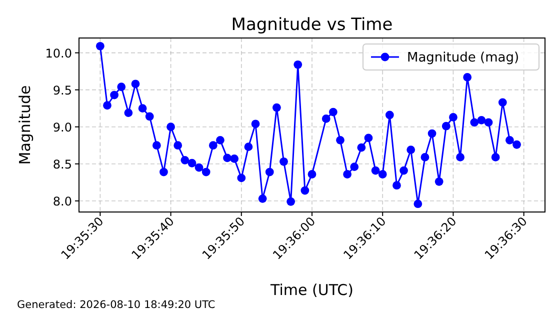 This screenshot has height=314, width=560. I want to click on y-tick-label: 10.0, so click(58, 53).